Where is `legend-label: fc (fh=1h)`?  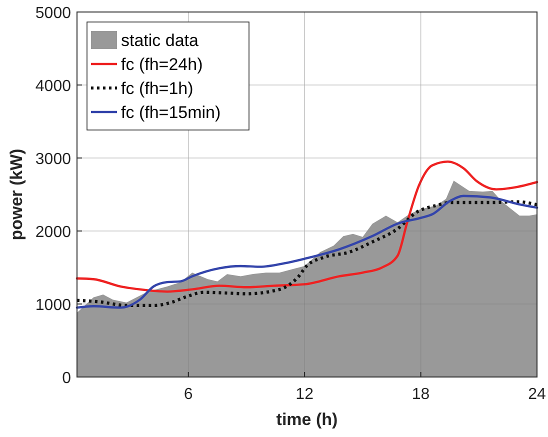 legend-label: fc (fh=1h) is located at coordinates (157, 88).